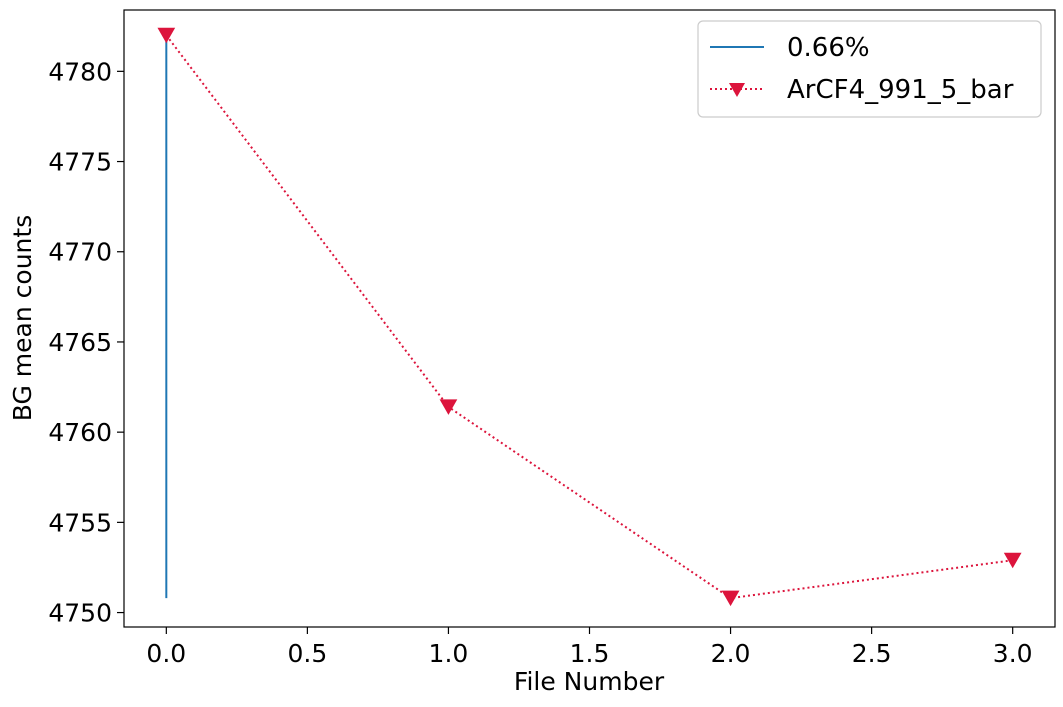  Describe the element at coordinates (80, 162) in the screenshot. I see `y-tick-label: 4775` at that location.